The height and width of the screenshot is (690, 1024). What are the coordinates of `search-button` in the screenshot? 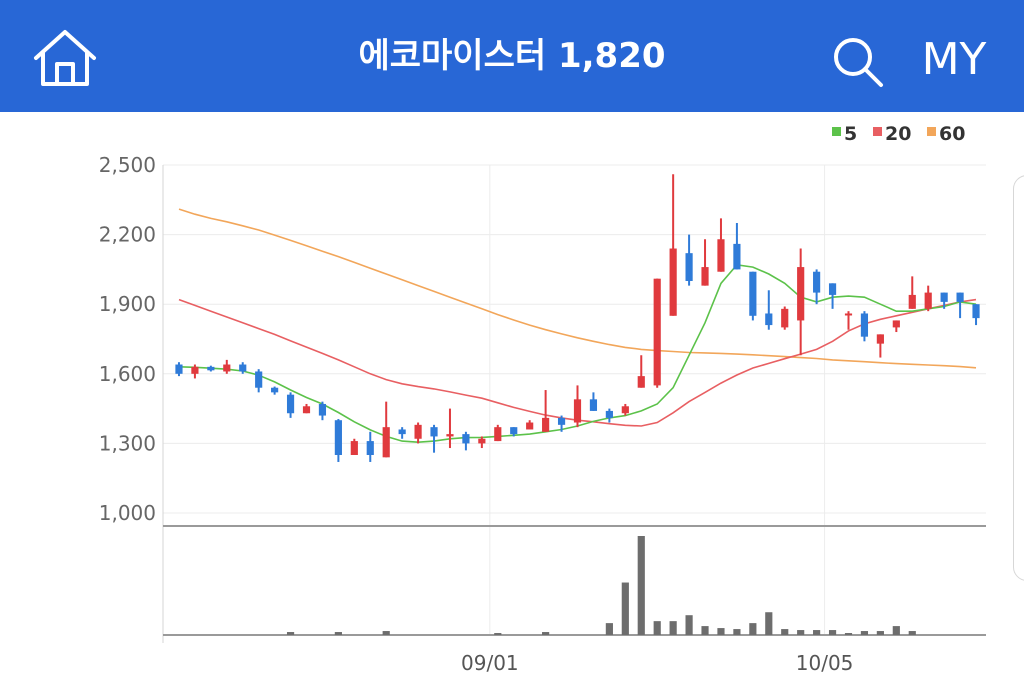 It's located at (858, 62).